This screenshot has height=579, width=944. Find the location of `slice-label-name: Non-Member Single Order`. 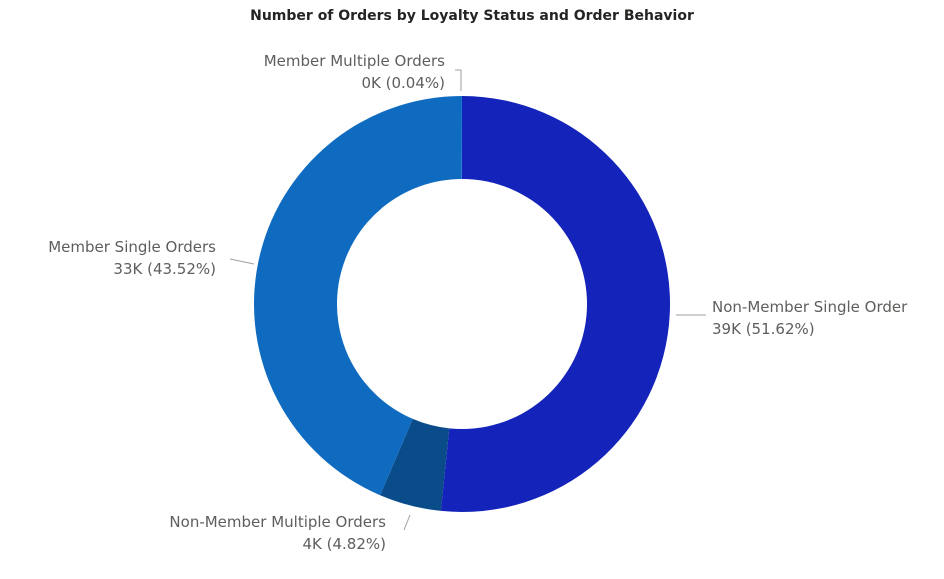

slice-label-name: Non-Member Single Order is located at coordinates (810, 307).